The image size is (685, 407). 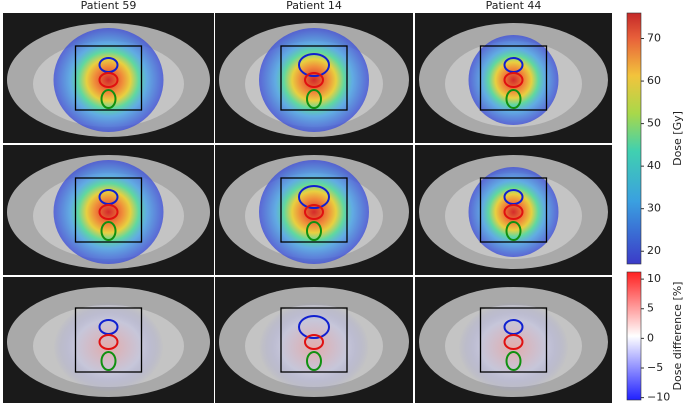 I want to click on colorbar-tick-label: 50, so click(x=654, y=123).